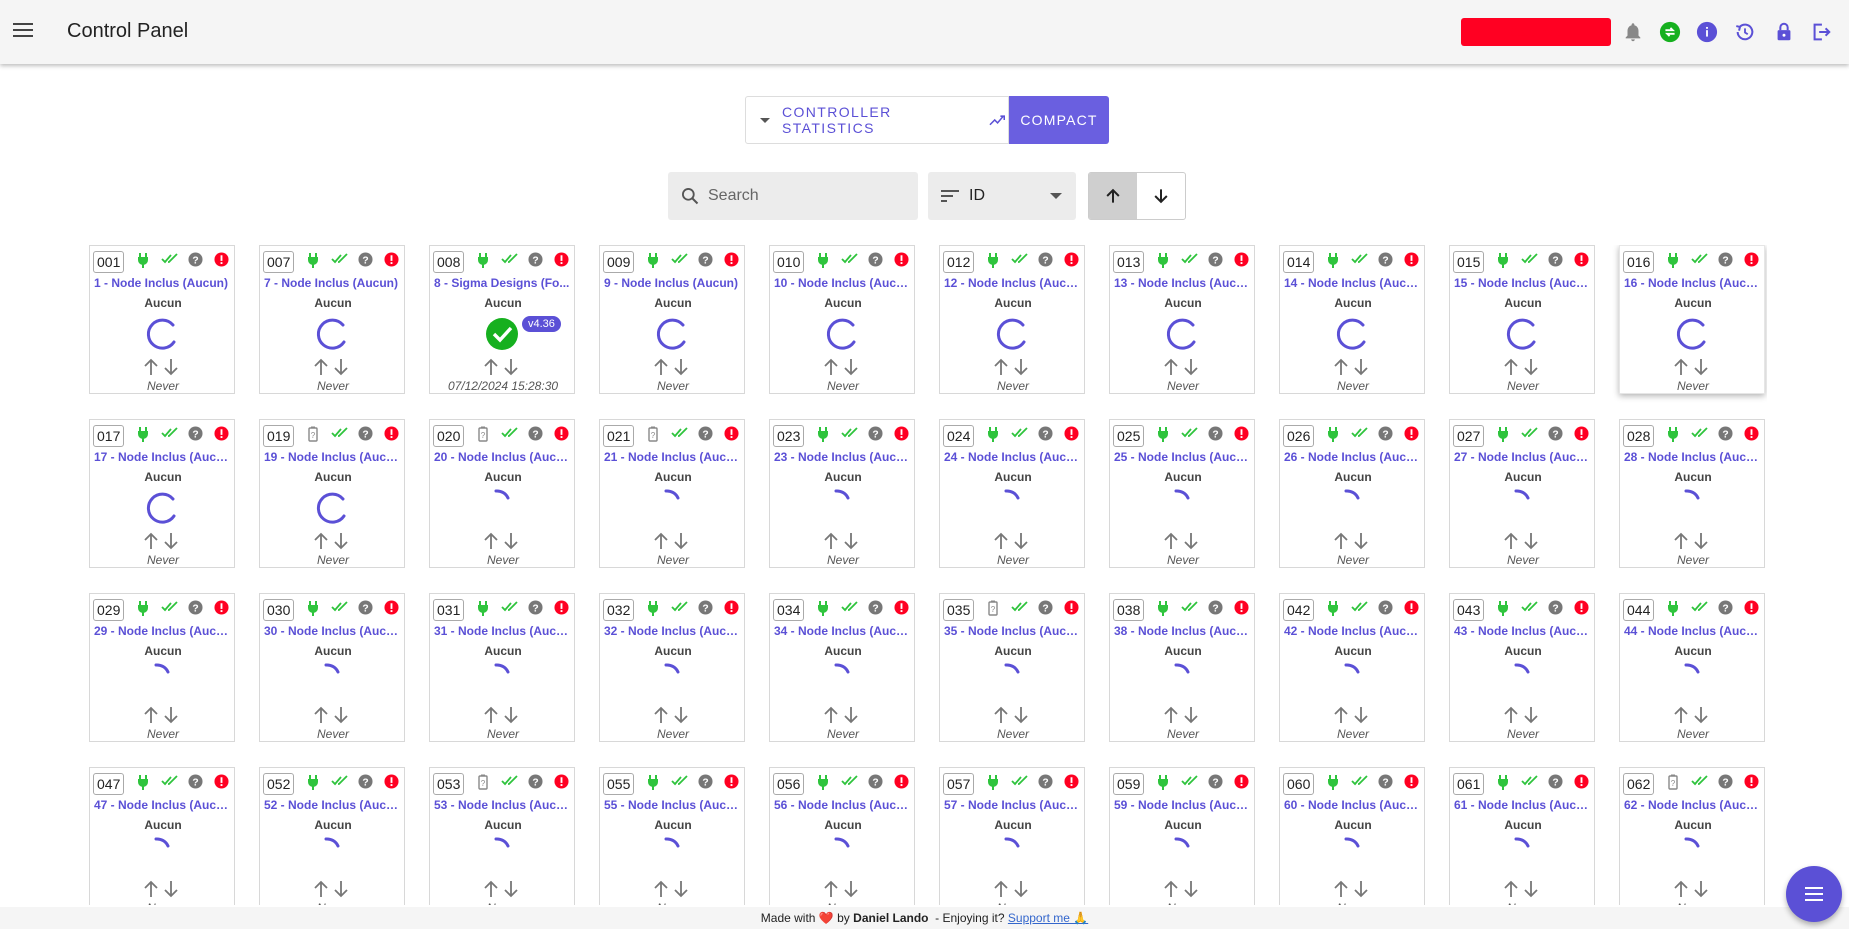  Describe the element at coordinates (1524, 283) in the screenshot. I see `node-name: 15 - Node Inclus (Aucun)` at that location.